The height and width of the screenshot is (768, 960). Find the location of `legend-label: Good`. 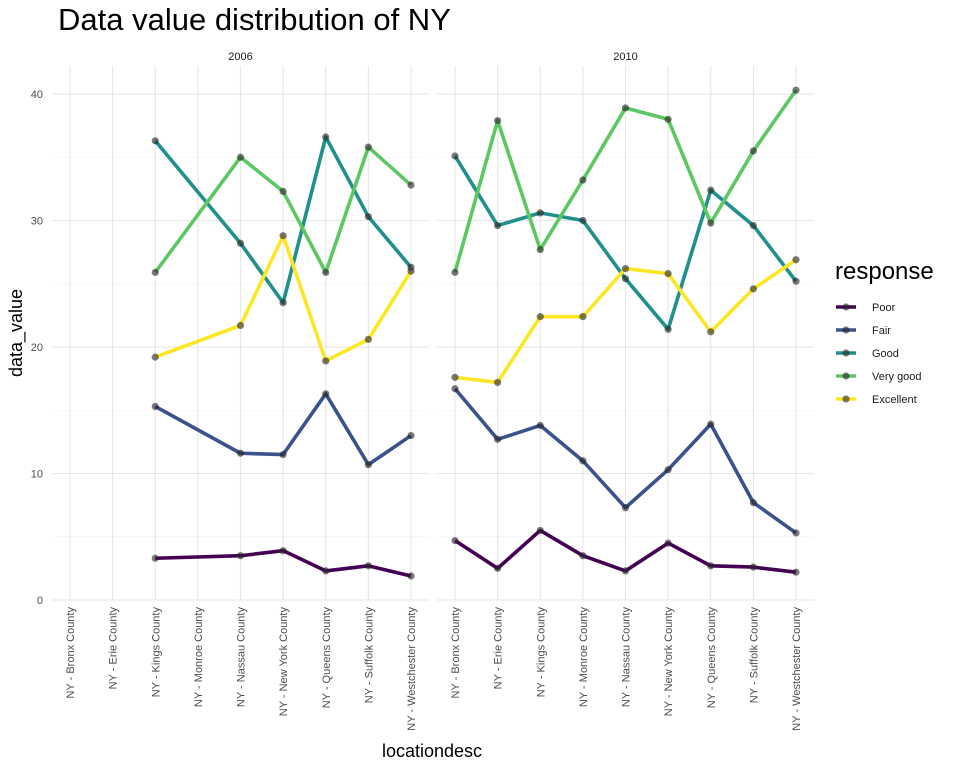

legend-label: Good is located at coordinates (885, 354).